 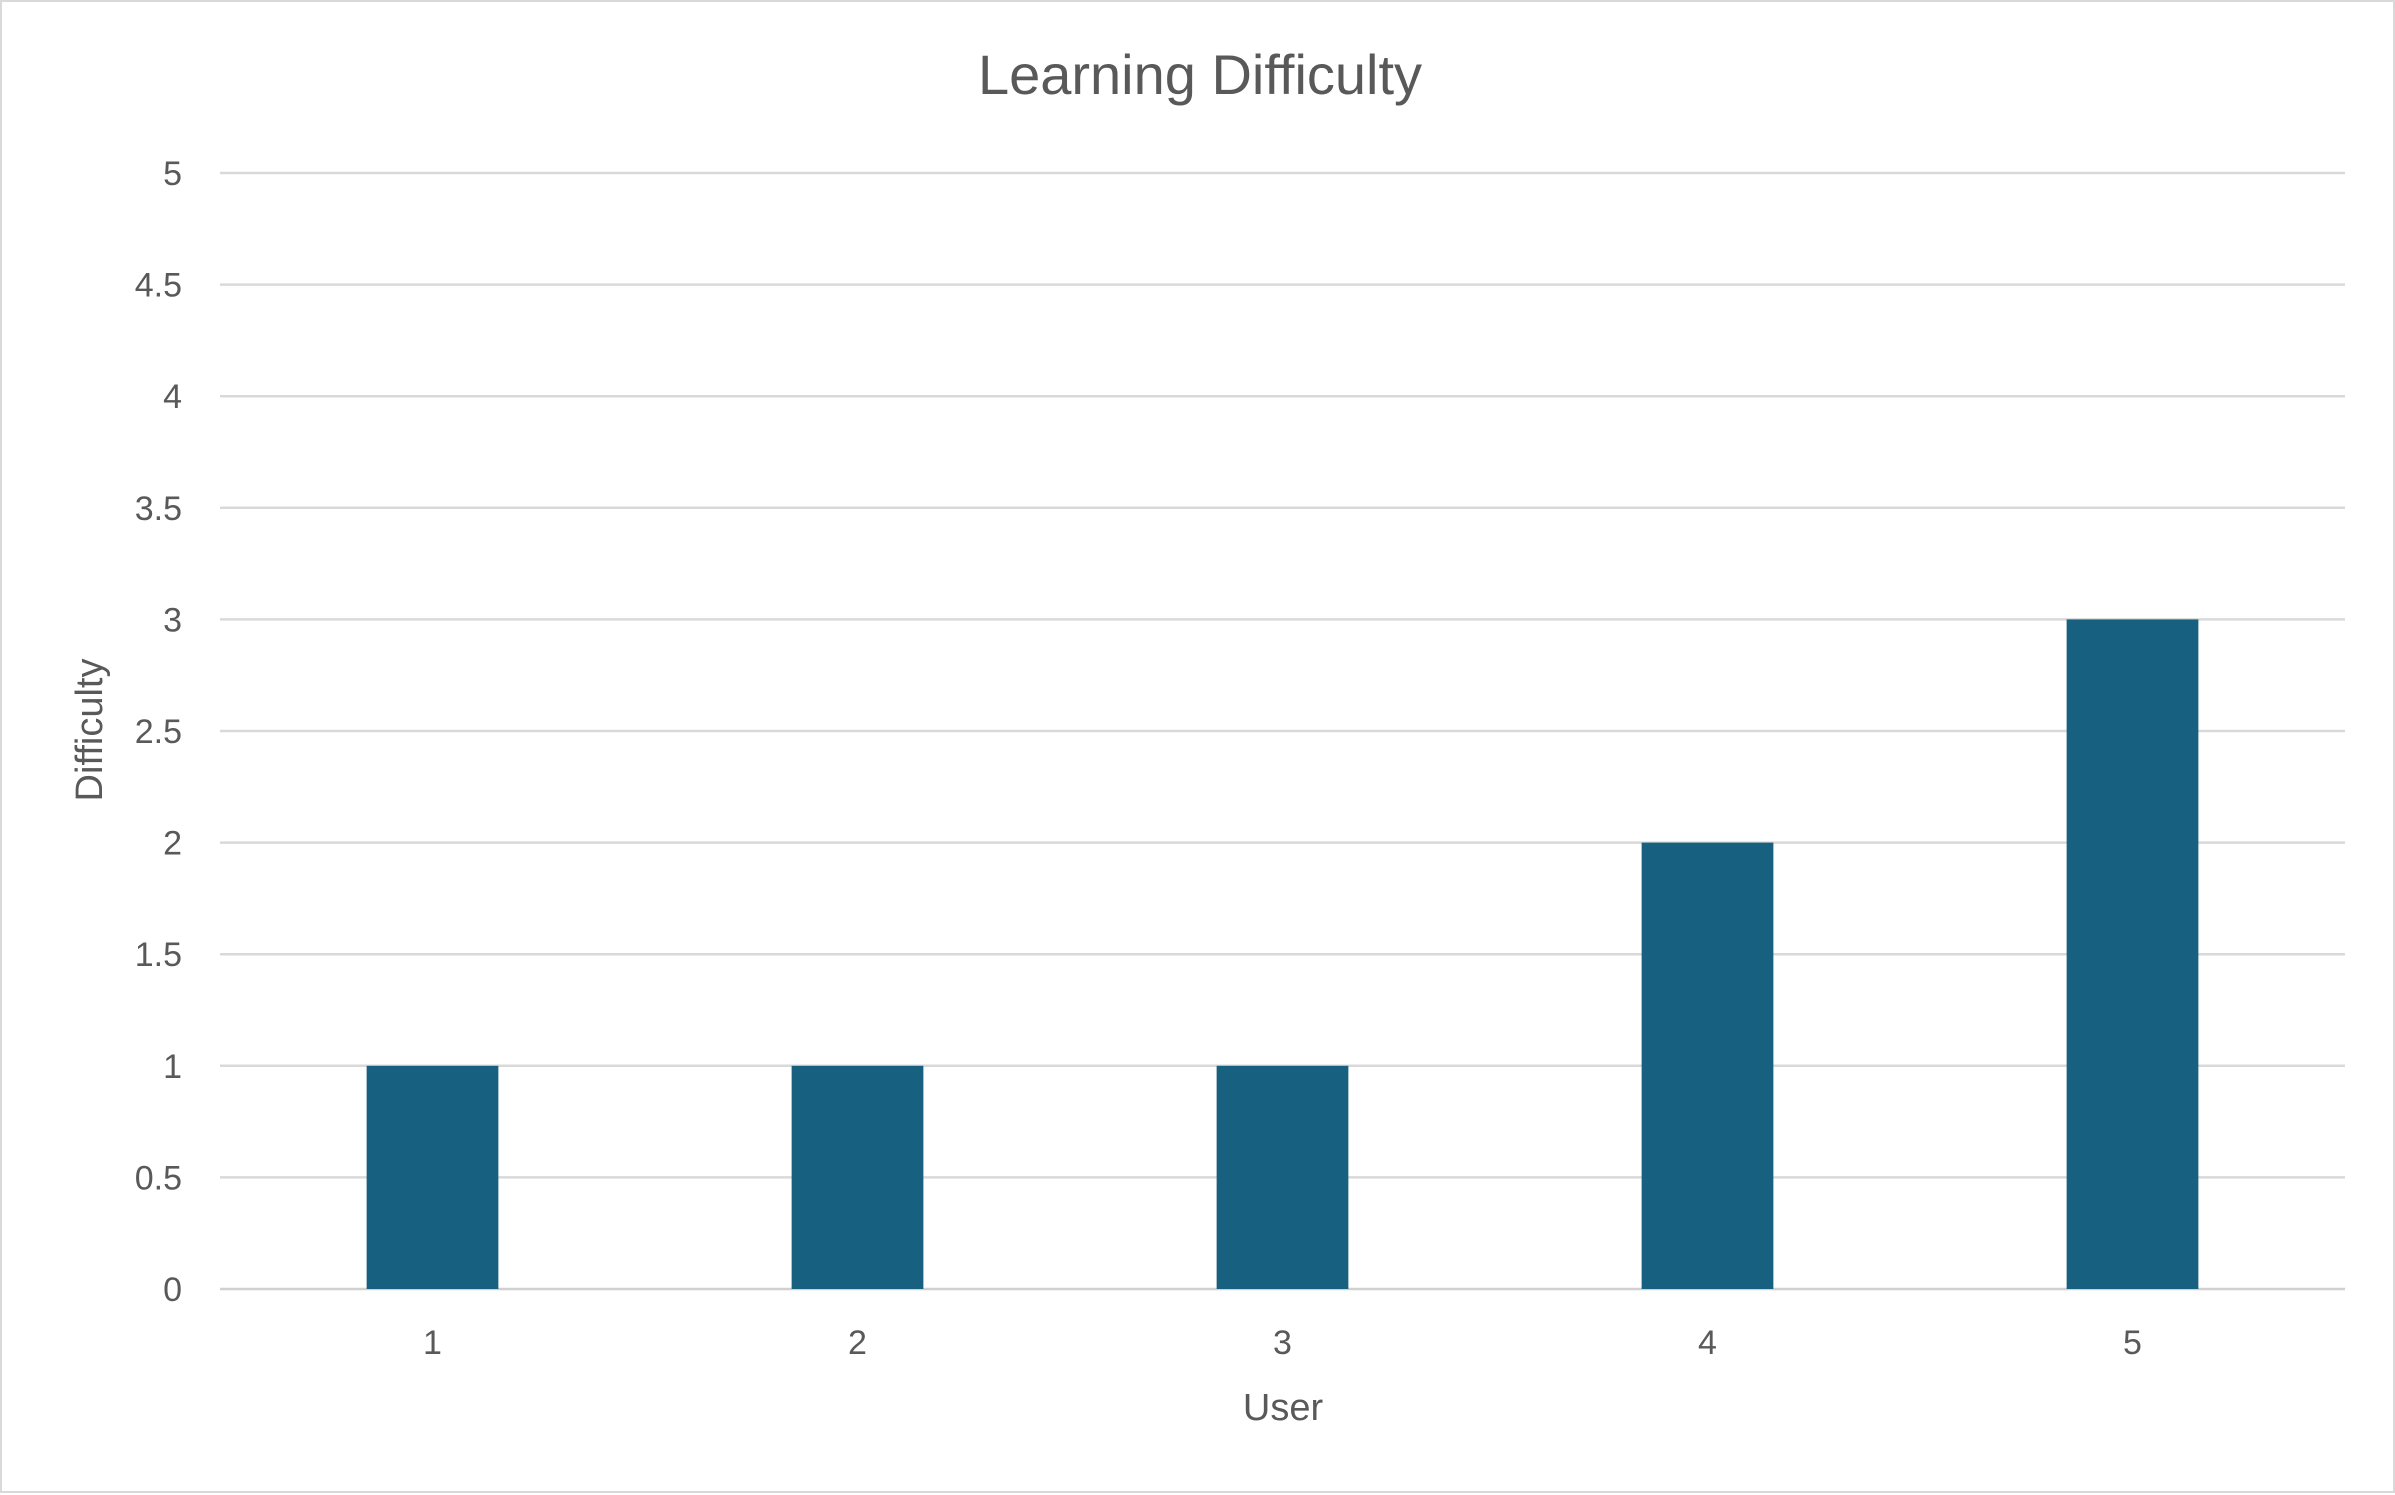 What do you see at coordinates (172, 1067) in the screenshot?
I see `y-tick-label: 1` at bounding box center [172, 1067].